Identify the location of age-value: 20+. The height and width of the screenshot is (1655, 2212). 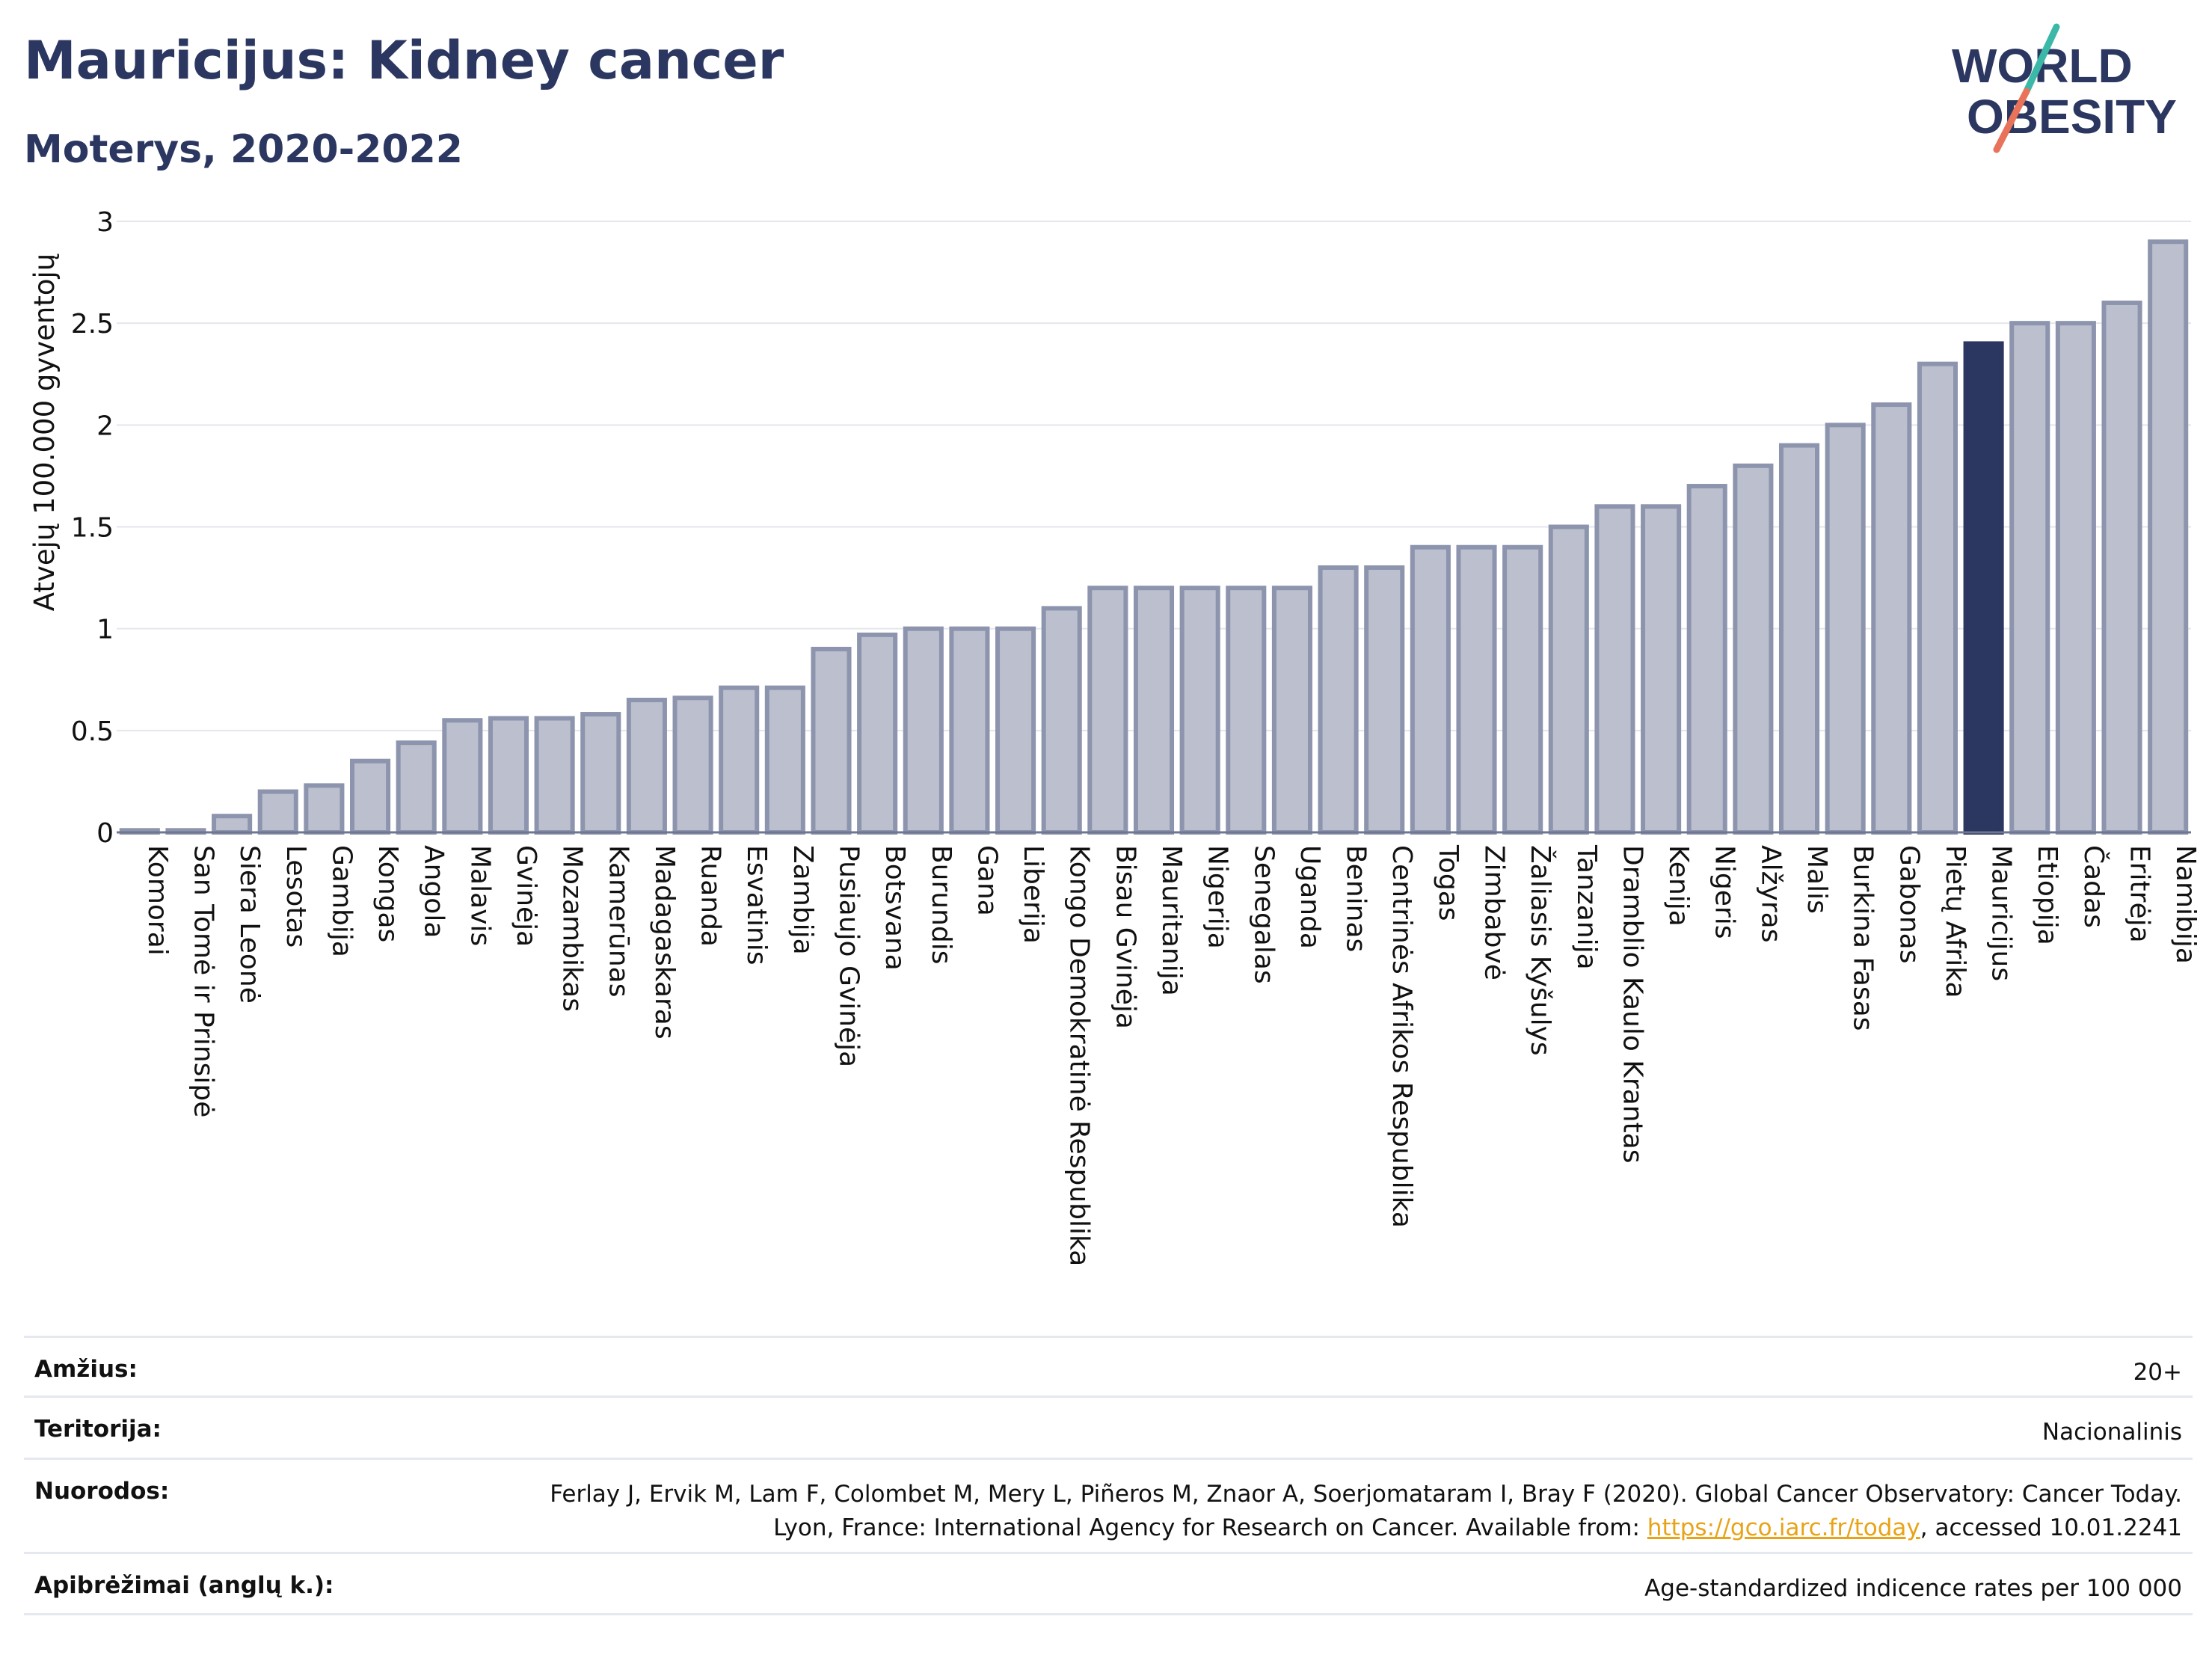
(2157, 1372).